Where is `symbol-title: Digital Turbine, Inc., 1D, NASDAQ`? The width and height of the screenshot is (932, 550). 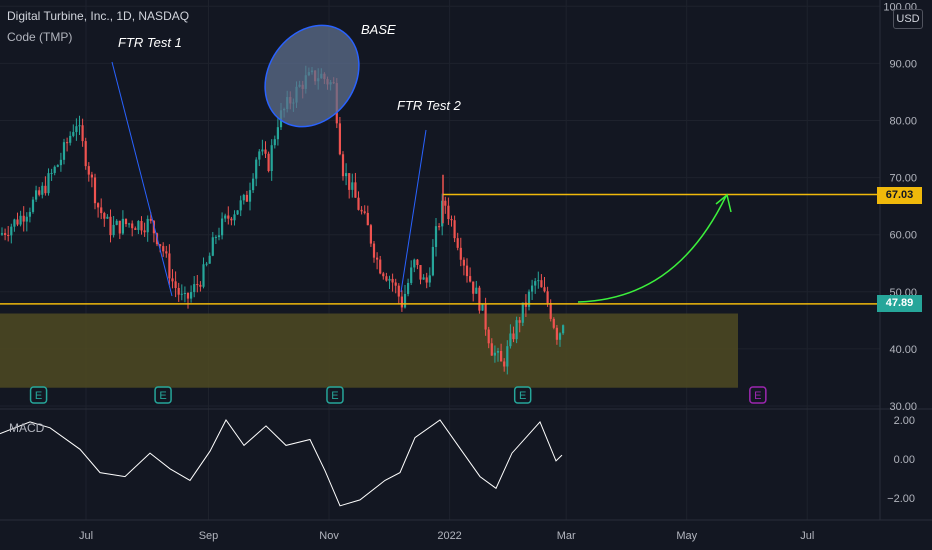
symbol-title: Digital Turbine, Inc., 1D, NASDAQ is located at coordinates (98, 16).